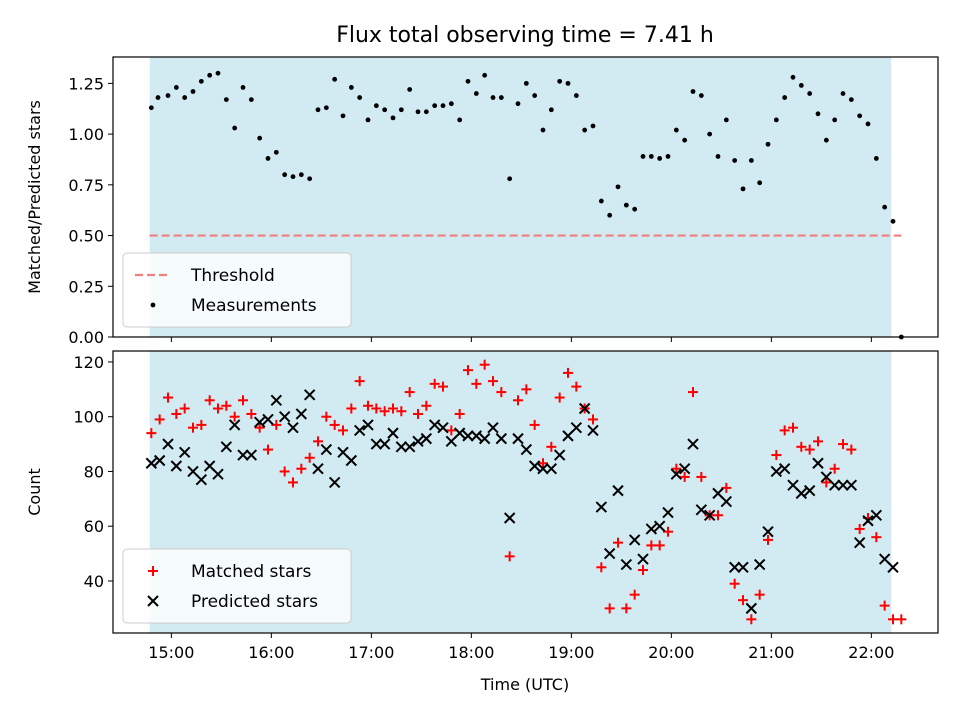 The height and width of the screenshot is (720, 960). What do you see at coordinates (94, 581) in the screenshot?
I see `y-tick-label: 40` at bounding box center [94, 581].